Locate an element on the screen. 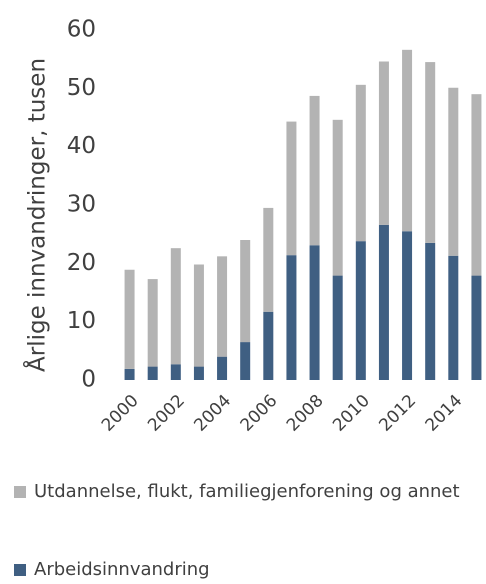 Image resolution: width=486 pixels, height=584 pixels. y-tick-label: 40 is located at coordinates (81, 146).